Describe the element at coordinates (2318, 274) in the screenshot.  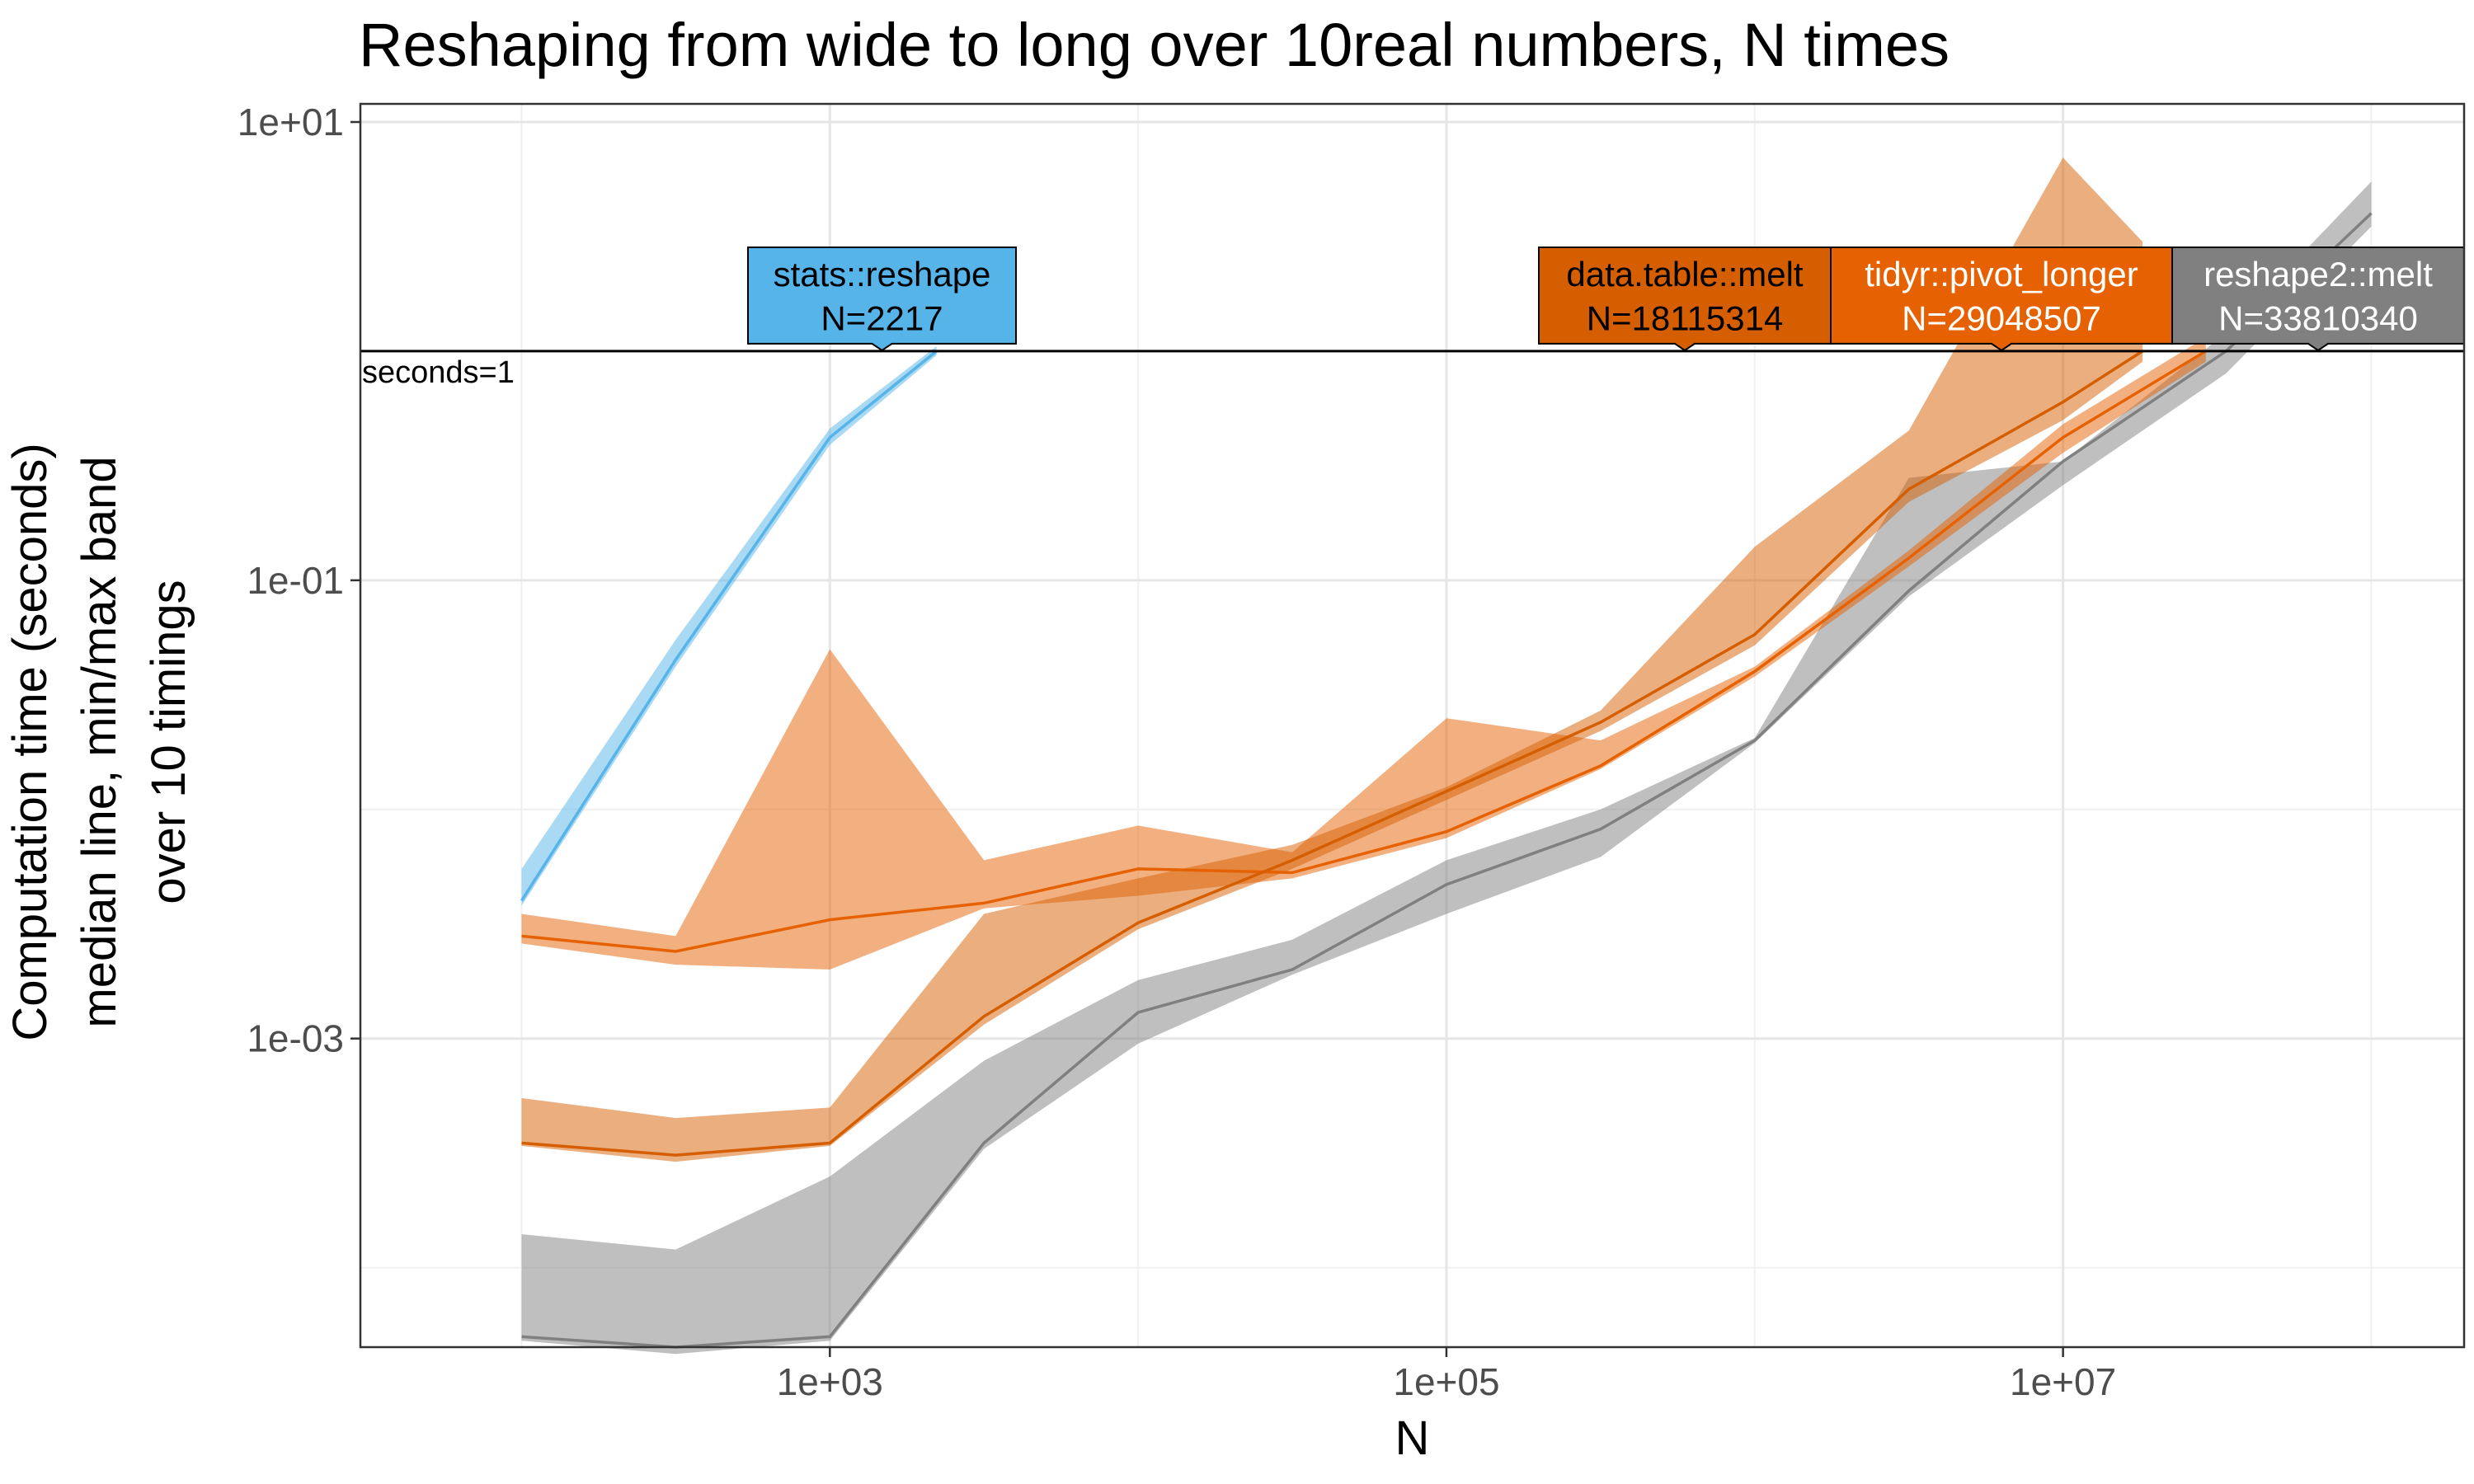
I see `direct-label-name: reshape2::melt` at that location.